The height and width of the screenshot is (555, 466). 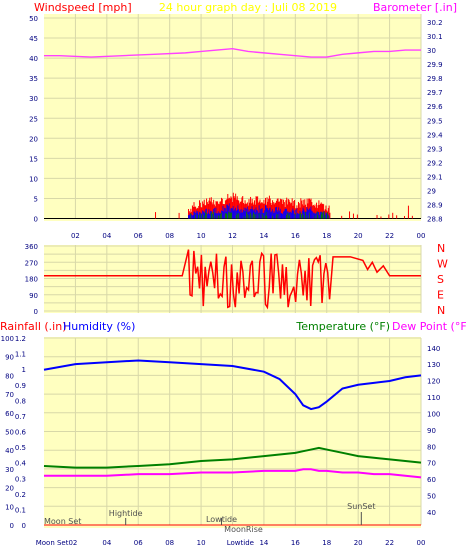 I want to click on wind-tick-label: 25, so click(x=33, y=119).